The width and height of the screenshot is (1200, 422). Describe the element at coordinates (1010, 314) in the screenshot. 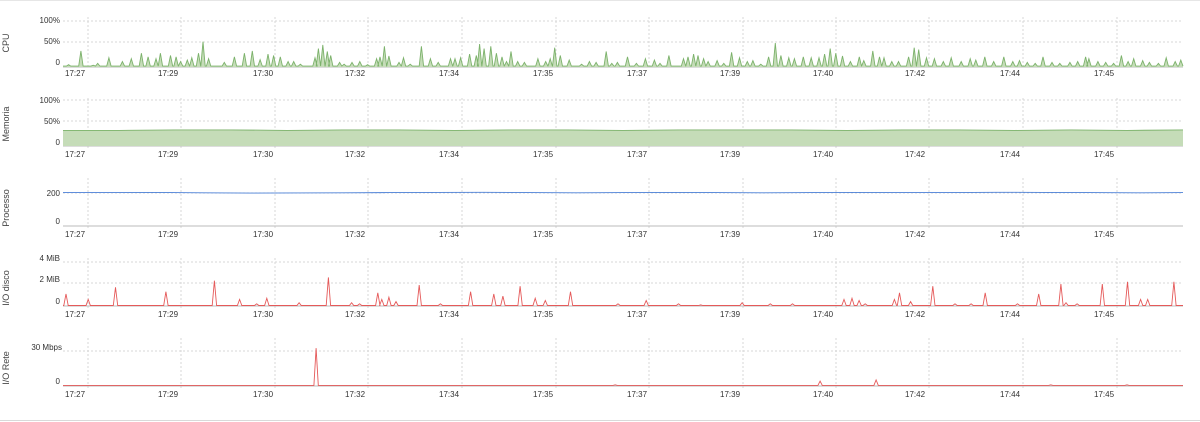

I see `disk-io-xtick-10: 17:44` at that location.